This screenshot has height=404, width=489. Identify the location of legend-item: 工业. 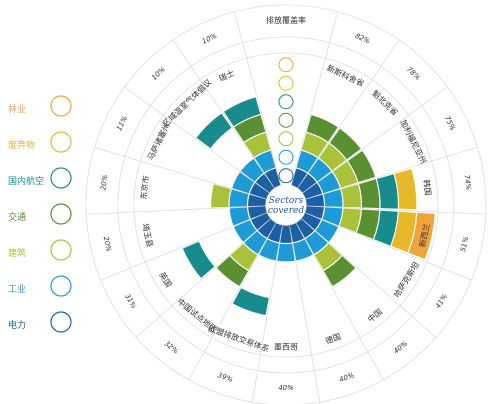
(42, 293).